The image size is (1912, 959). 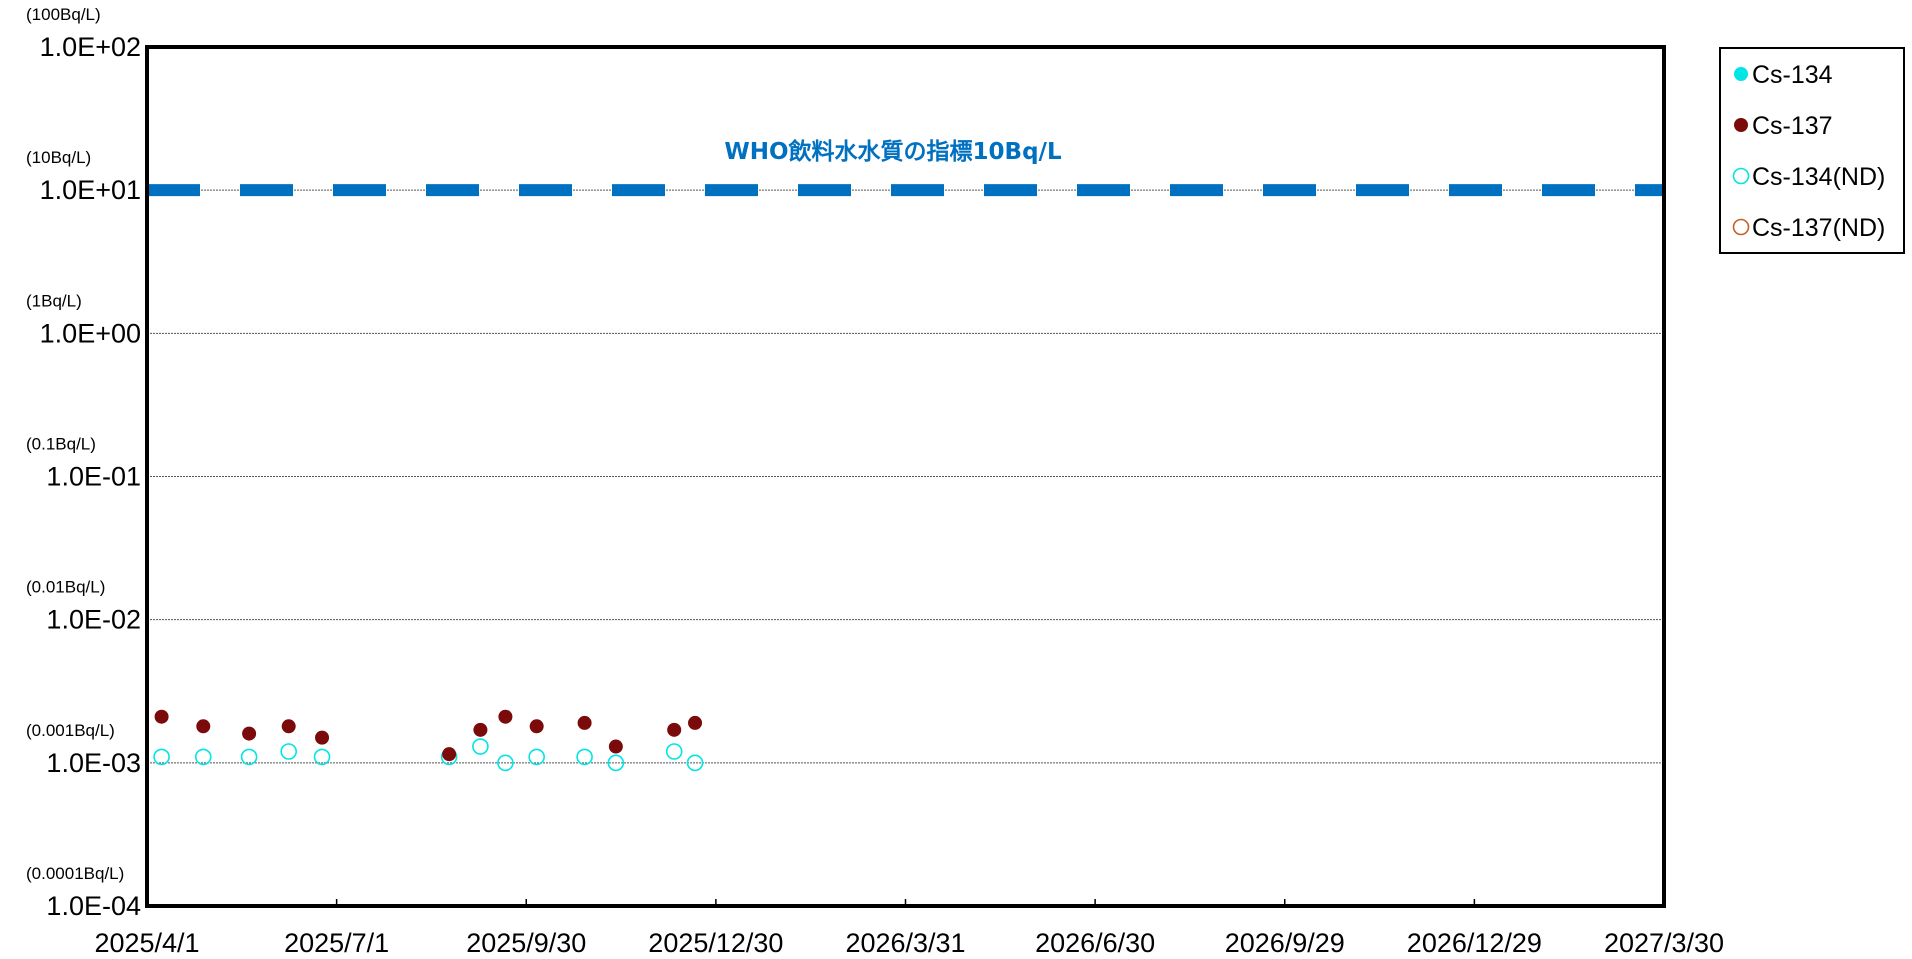 What do you see at coordinates (146, 943) in the screenshot?
I see `x-tick-label: 2025/4/1` at bounding box center [146, 943].